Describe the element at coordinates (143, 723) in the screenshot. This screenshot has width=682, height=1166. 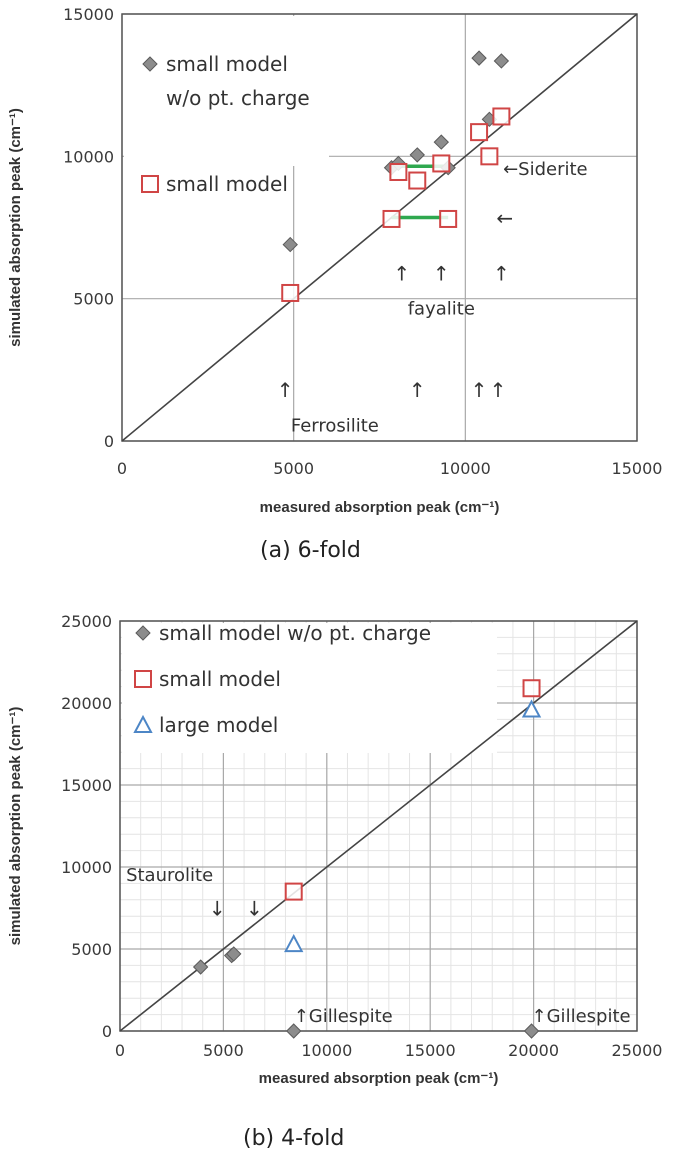
I see `legend-marker-triangle` at that location.